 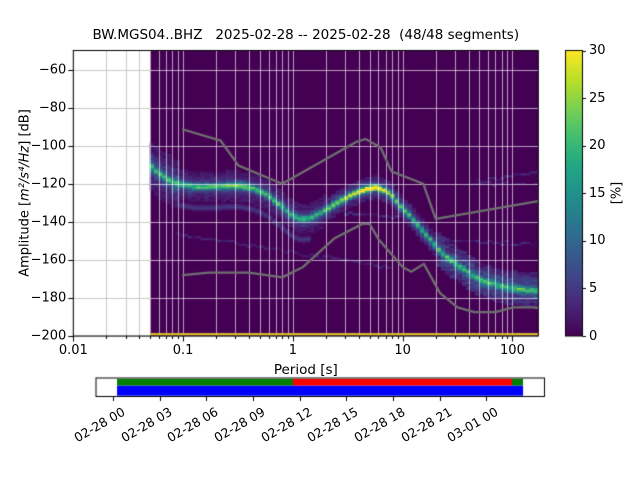 I want to click on colorbar-tick-label: 20, so click(x=597, y=146).